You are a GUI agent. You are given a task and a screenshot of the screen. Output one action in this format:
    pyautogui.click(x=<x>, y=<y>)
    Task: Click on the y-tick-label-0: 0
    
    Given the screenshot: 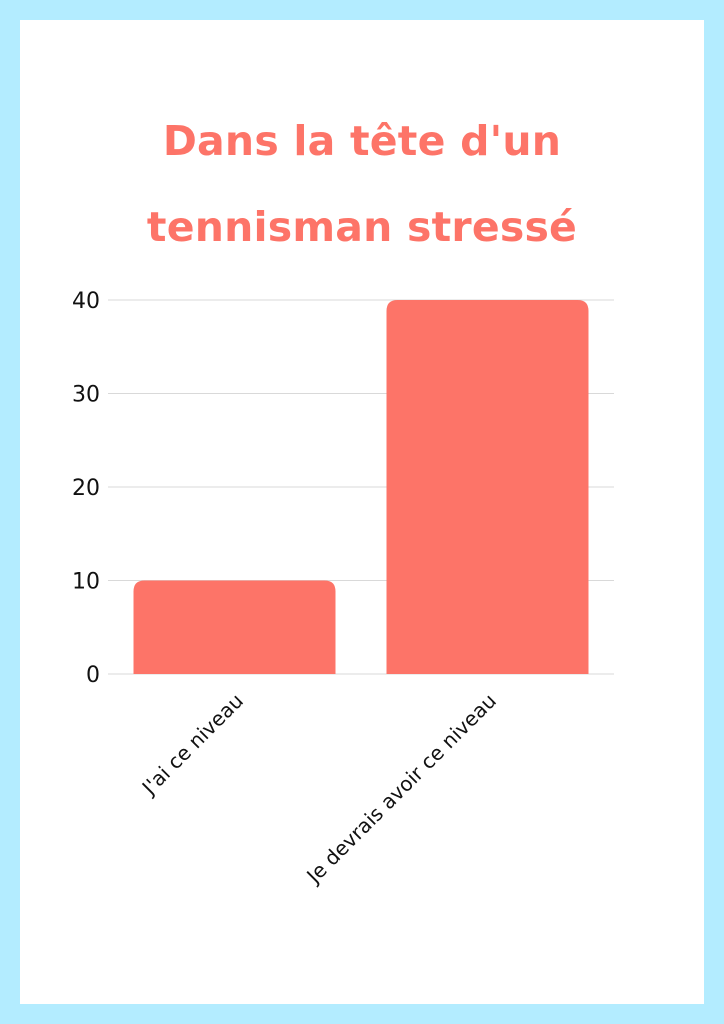 What is the action you would take?
    pyautogui.click(x=93, y=675)
    